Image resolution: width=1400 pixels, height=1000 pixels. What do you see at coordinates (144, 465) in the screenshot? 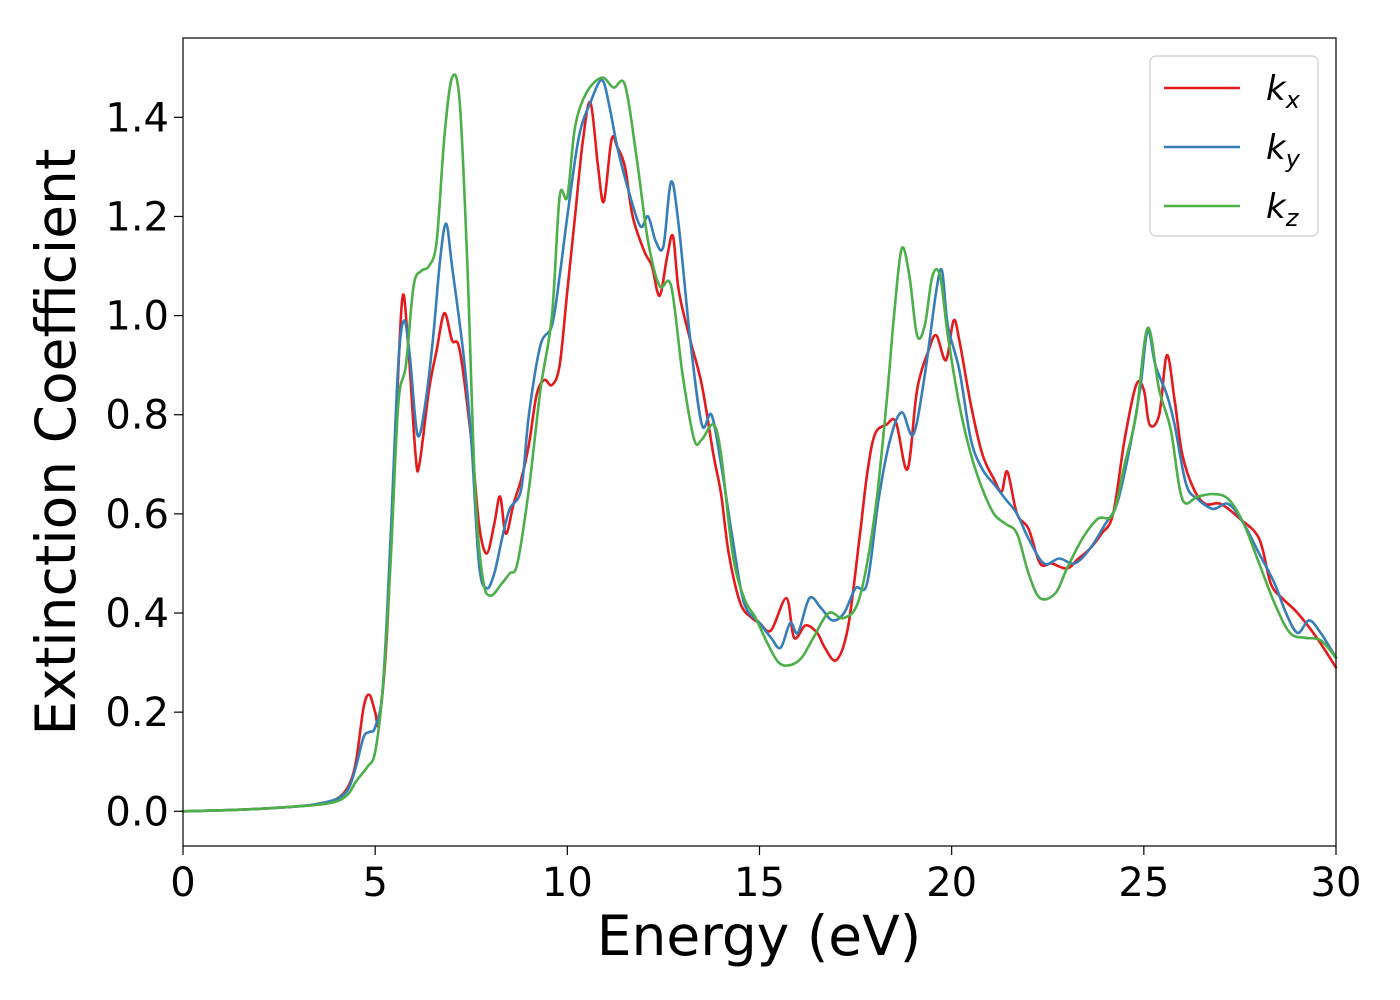
I see `y-axis: 0.0 0.2 0.4 0.6 0.8 1.0 1.2 1.4` at bounding box center [144, 465].